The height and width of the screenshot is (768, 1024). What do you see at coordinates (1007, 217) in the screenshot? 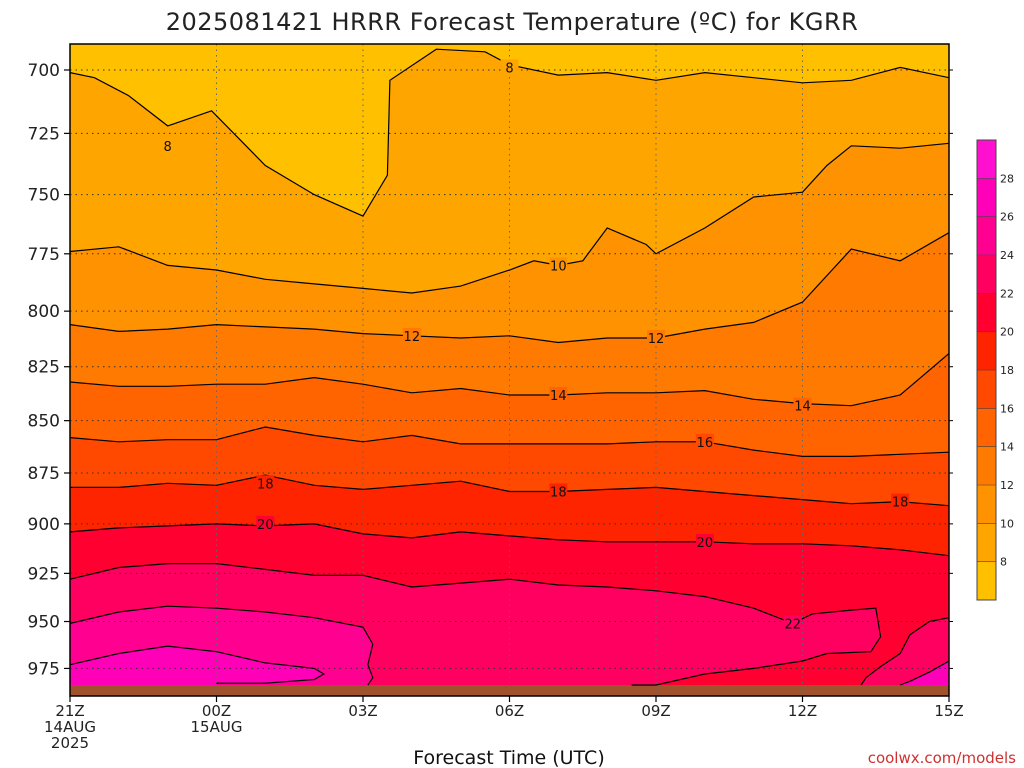
I see `colorbar-label-26: 26` at bounding box center [1007, 217].